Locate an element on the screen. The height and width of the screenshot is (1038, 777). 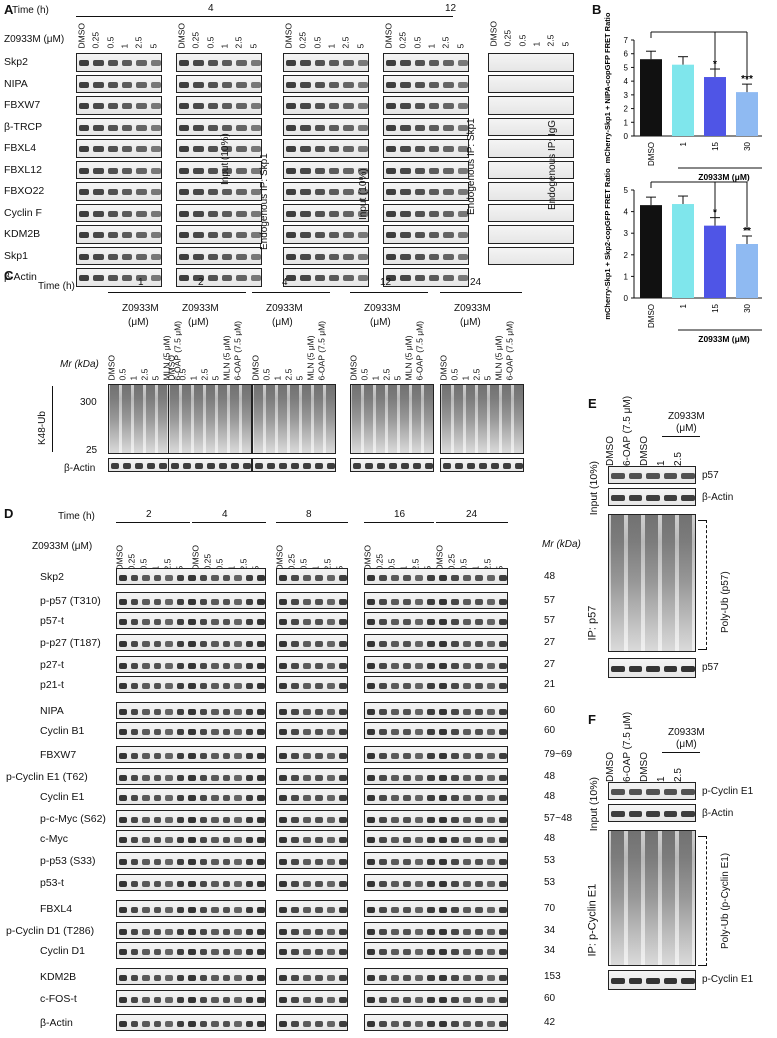
time-point: 8 is located at coordinates (309, 514).